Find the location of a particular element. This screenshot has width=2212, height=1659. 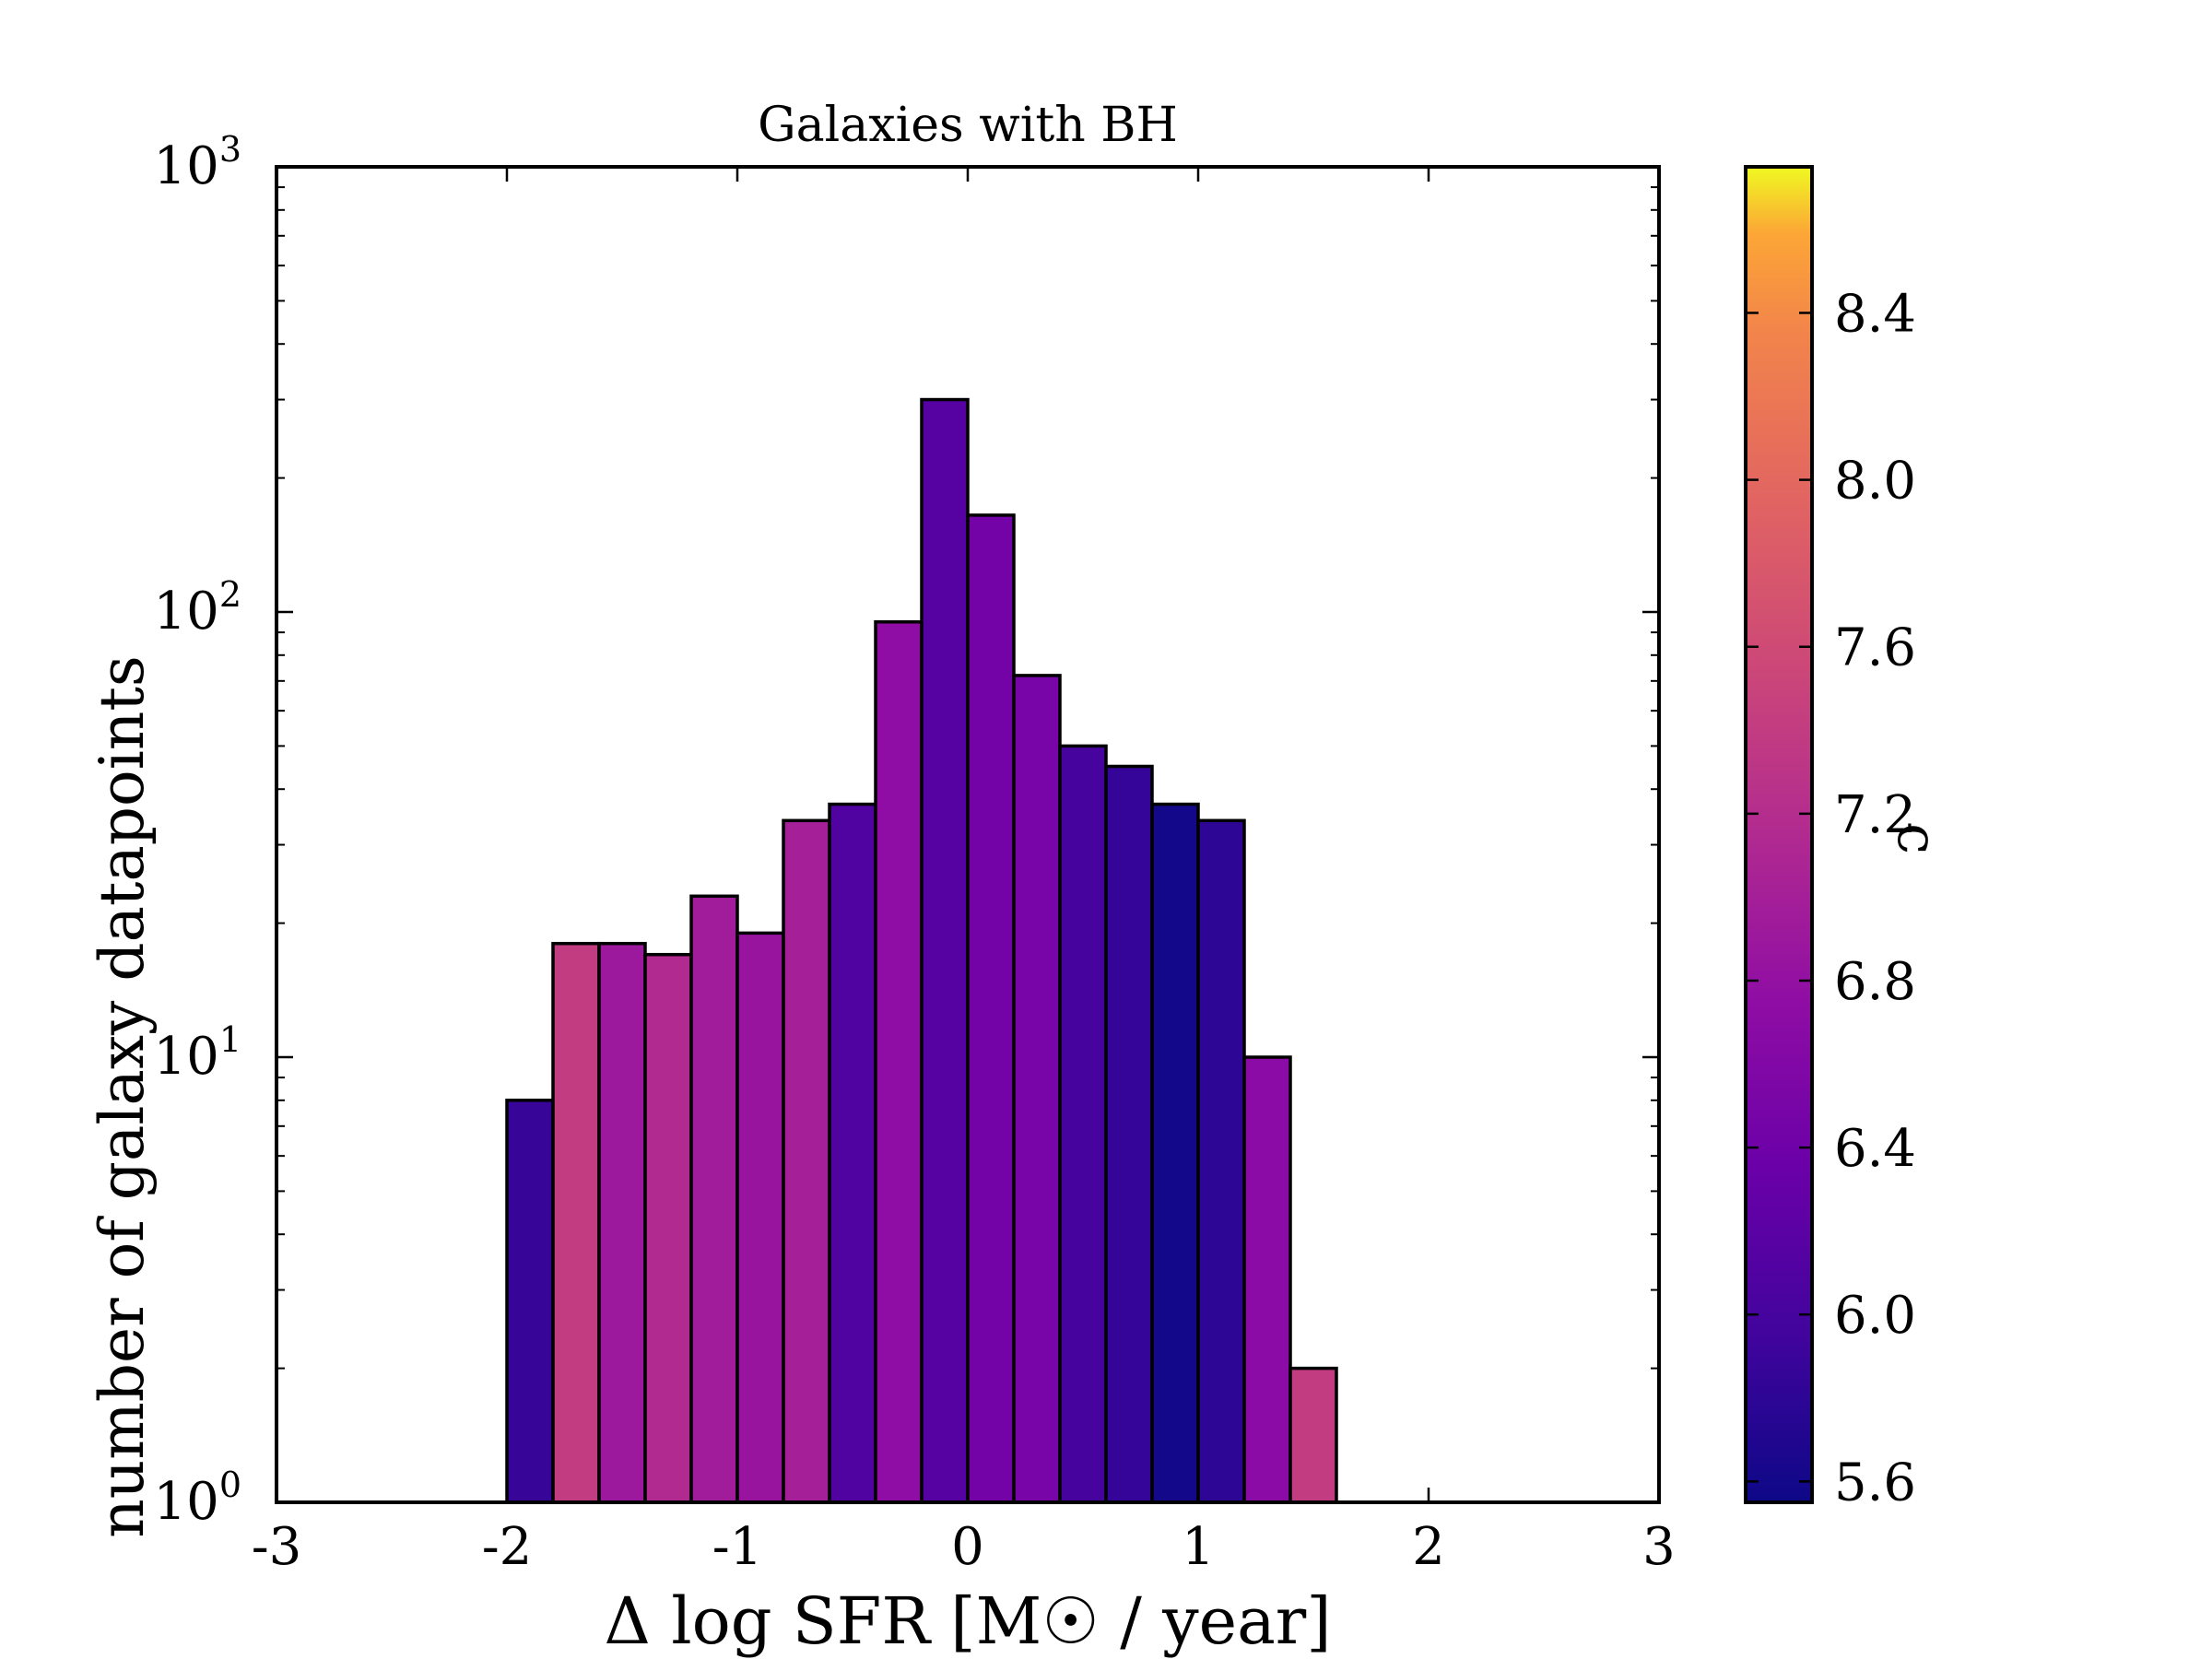

y-axis-label: number of galaxy datapoints is located at coordinates (122, 1096).